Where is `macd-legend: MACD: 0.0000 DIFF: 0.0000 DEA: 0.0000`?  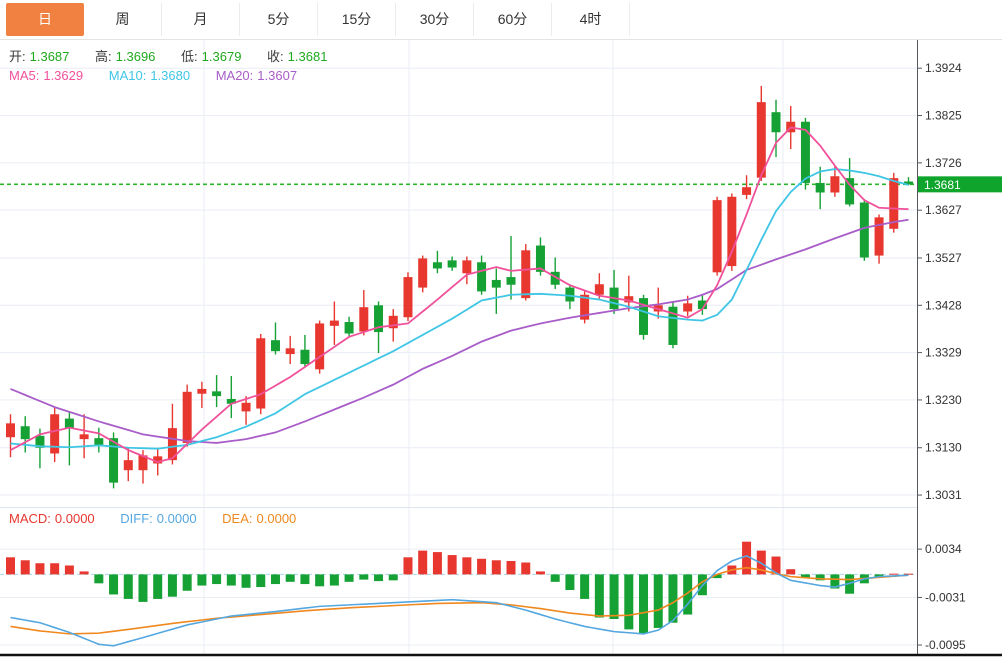 macd-legend: MACD: 0.0000 DIFF: 0.0000 DEA: 0.0000 is located at coordinates (154, 518).